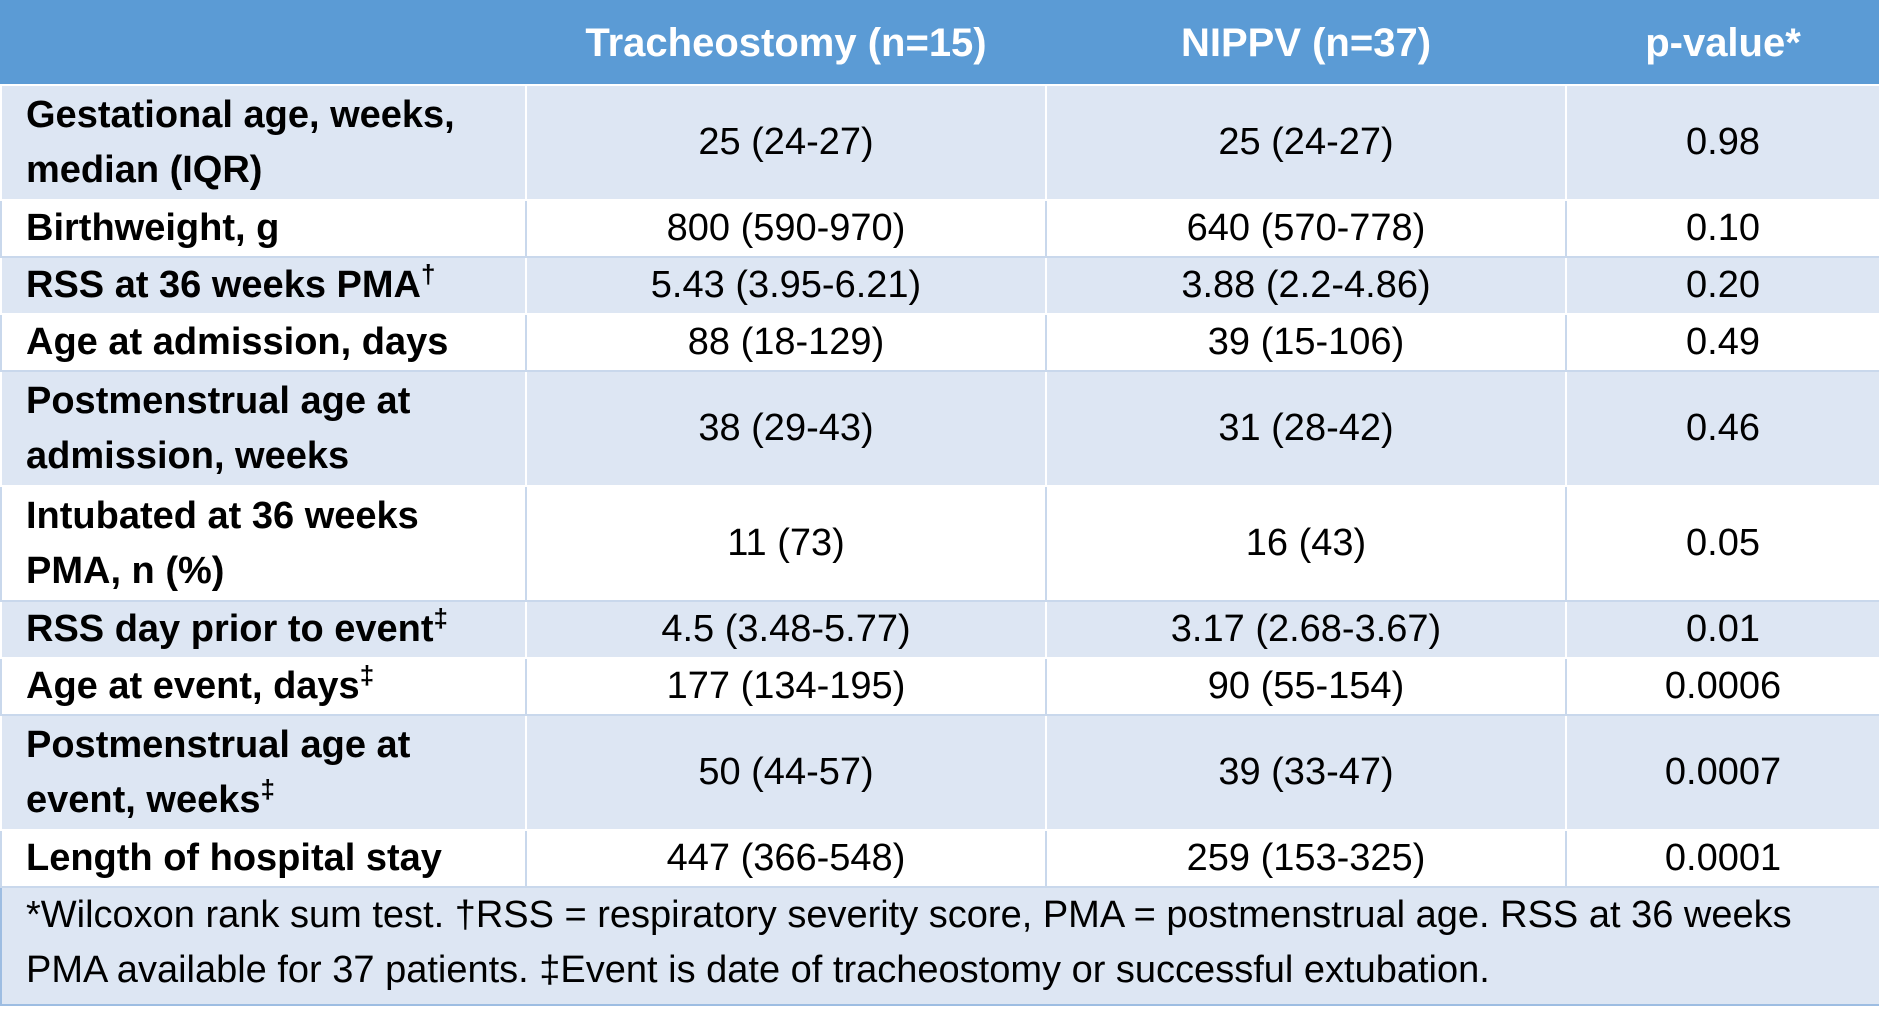 Image resolution: width=1879 pixels, height=1017 pixels. What do you see at coordinates (218, 772) in the screenshot?
I see `row-label-text: Postmenstrual age at event, weeks` at bounding box center [218, 772].